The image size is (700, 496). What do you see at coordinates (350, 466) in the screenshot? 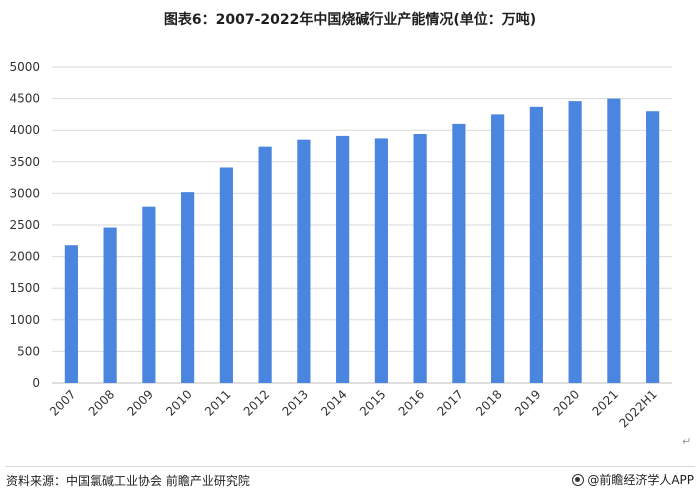
I see `footer-divider` at bounding box center [350, 466].